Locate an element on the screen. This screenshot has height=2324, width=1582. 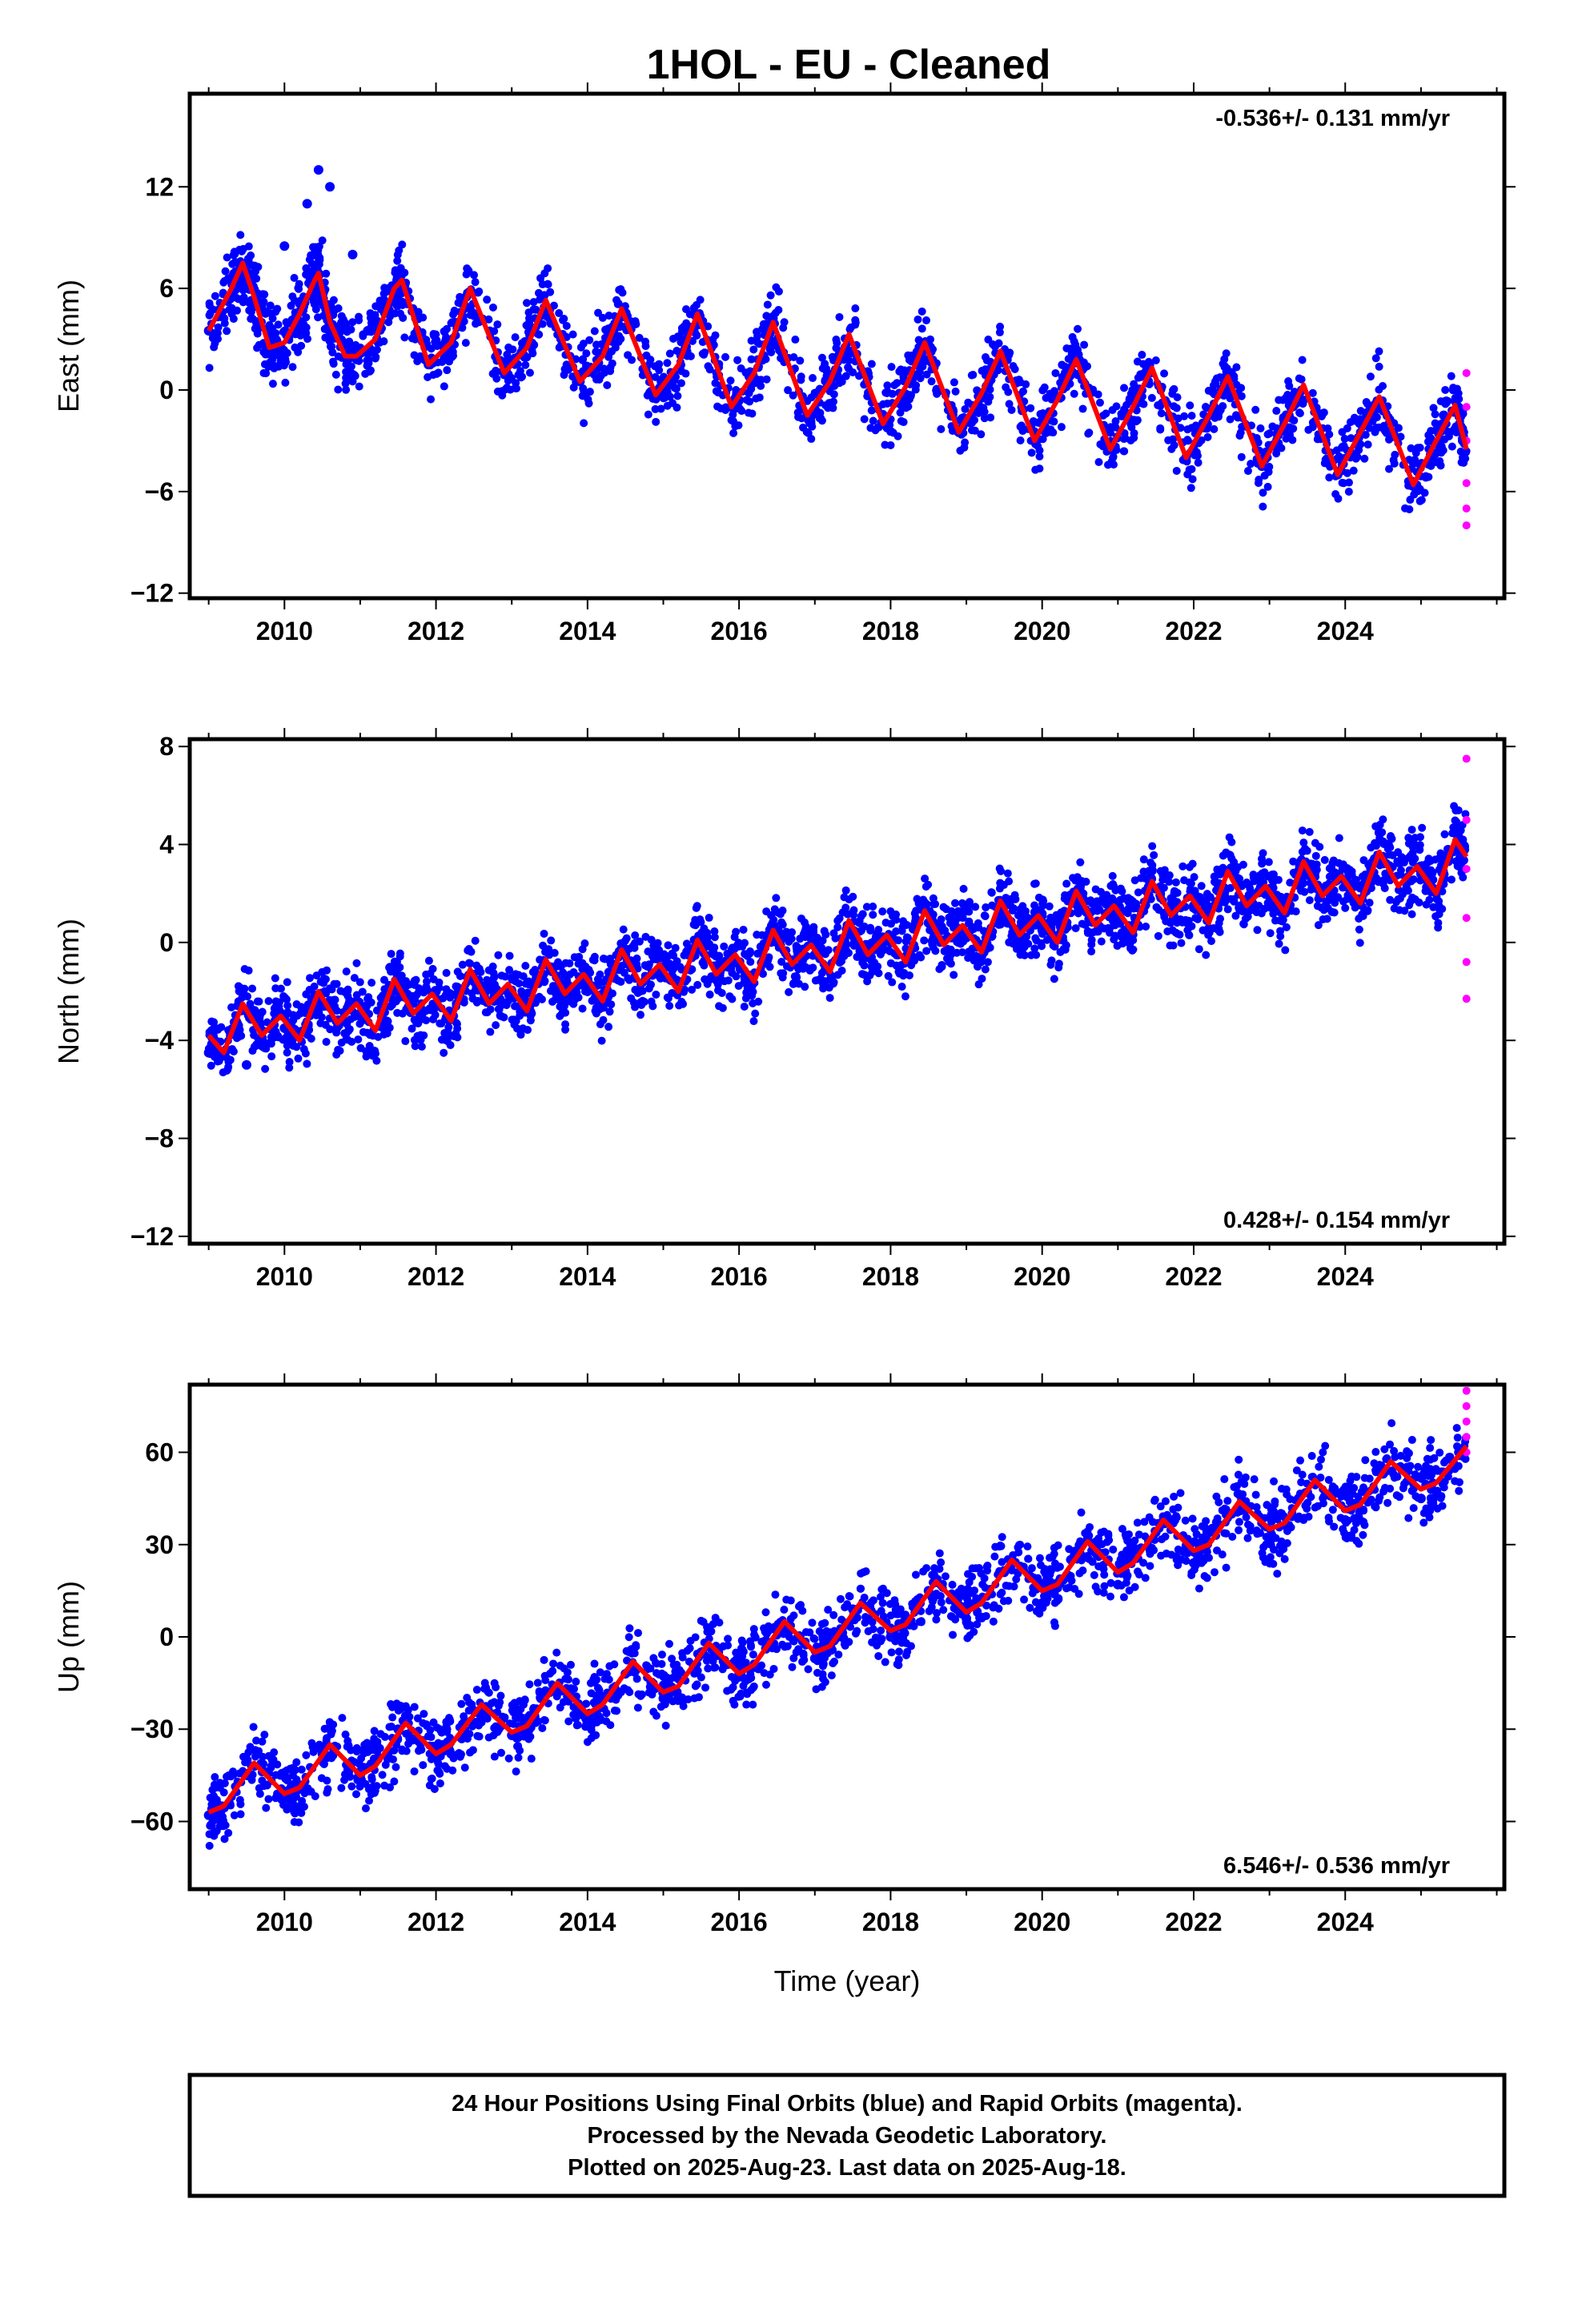
north-x-tick-label: 2020 is located at coordinates (1042, 1276).